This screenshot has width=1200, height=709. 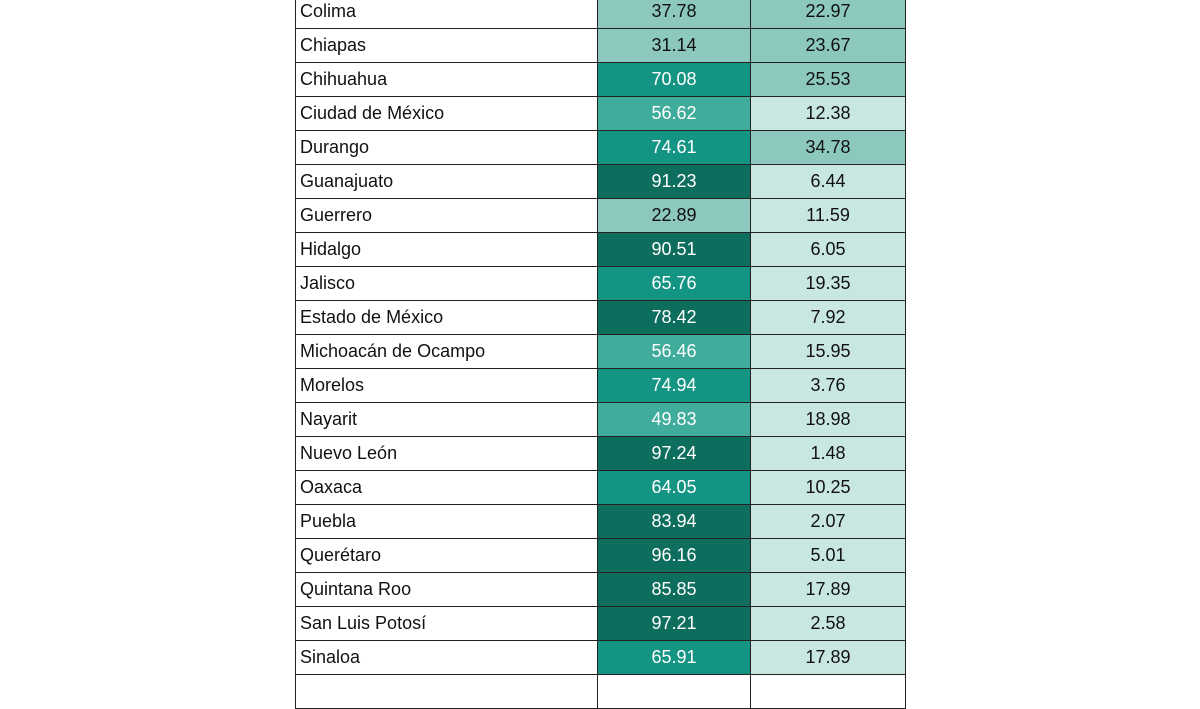 What do you see at coordinates (674, 181) in the screenshot?
I see `value-cell: 91.23` at bounding box center [674, 181].